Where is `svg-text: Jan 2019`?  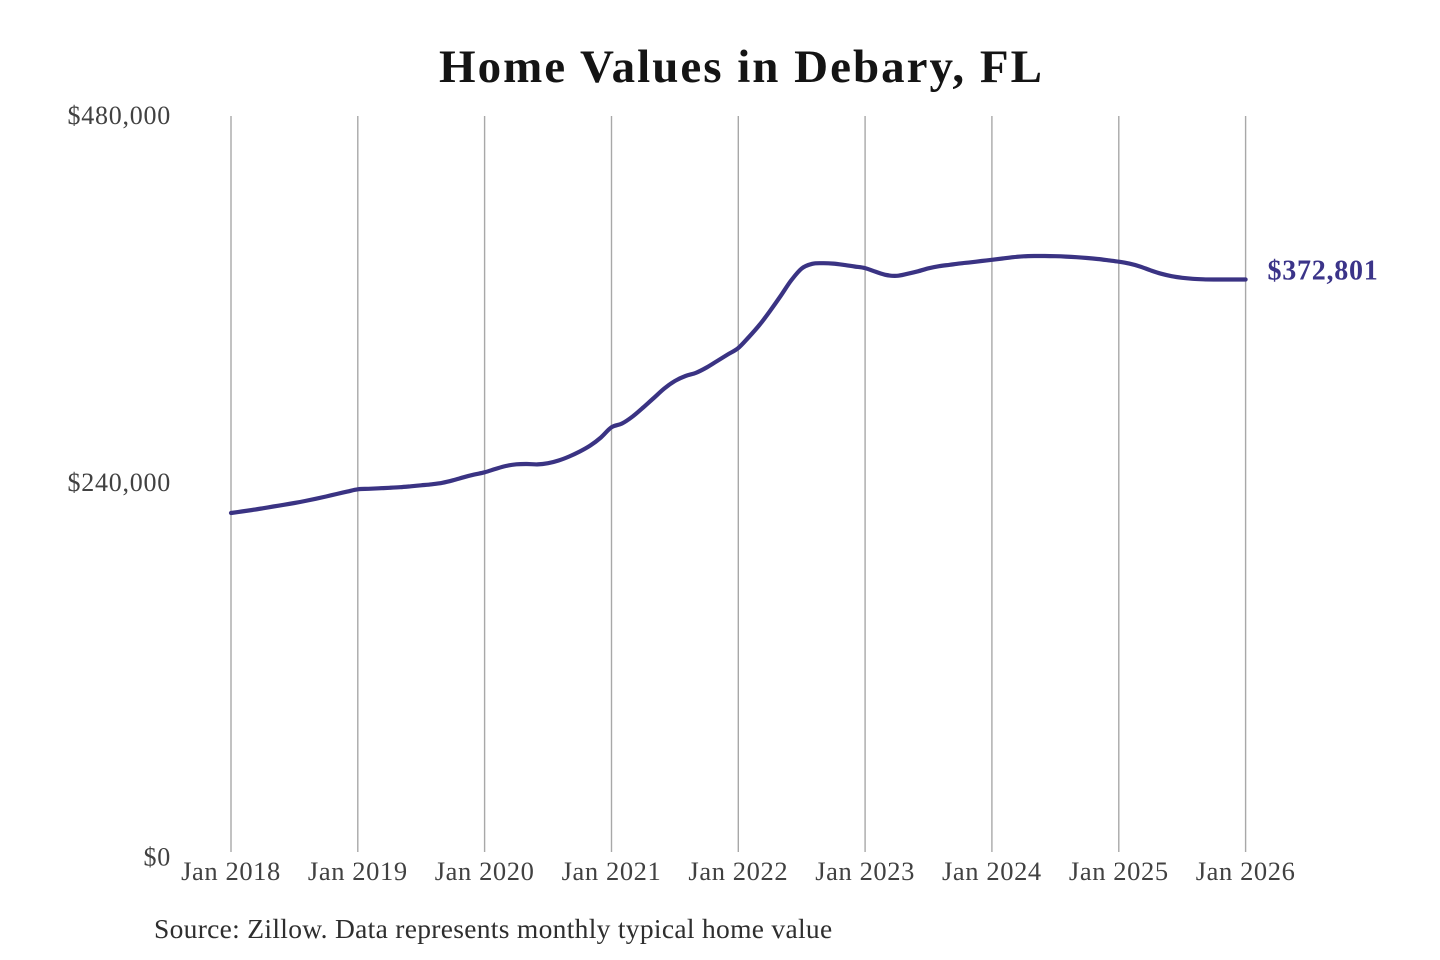 svg-text: Jan 2019 is located at coordinates (358, 871).